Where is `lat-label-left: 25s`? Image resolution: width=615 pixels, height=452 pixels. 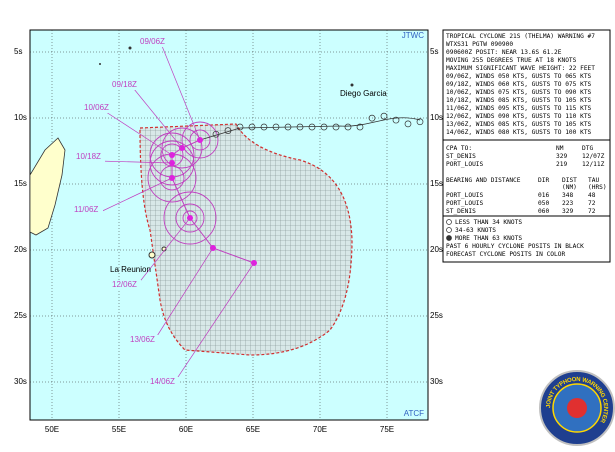 lat-label-left: 25s is located at coordinates (20, 315).